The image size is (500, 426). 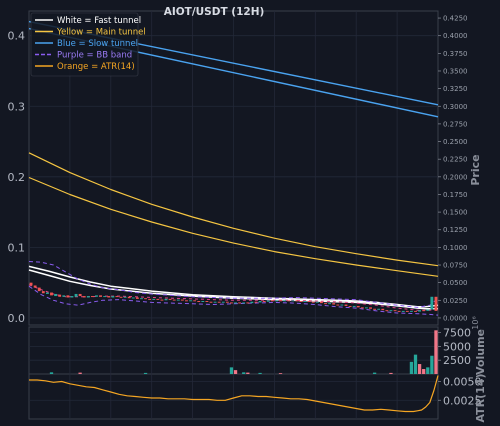 What do you see at coordinates (455, 71) in the screenshot?
I see `price-right-tick-label: 0.3500` at bounding box center [455, 71].